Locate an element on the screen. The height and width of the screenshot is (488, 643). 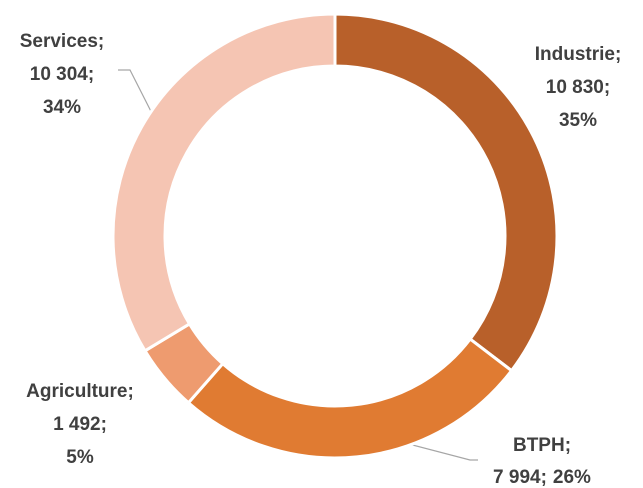
label-part: 34% is located at coordinates (62, 107).